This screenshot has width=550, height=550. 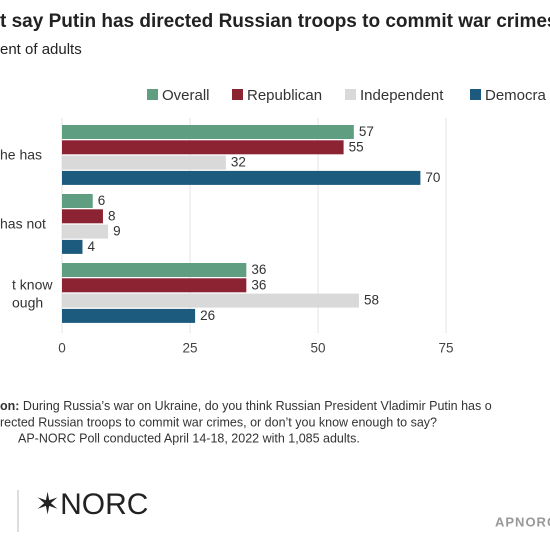 I want to click on value-label: 70, so click(x=432, y=177).